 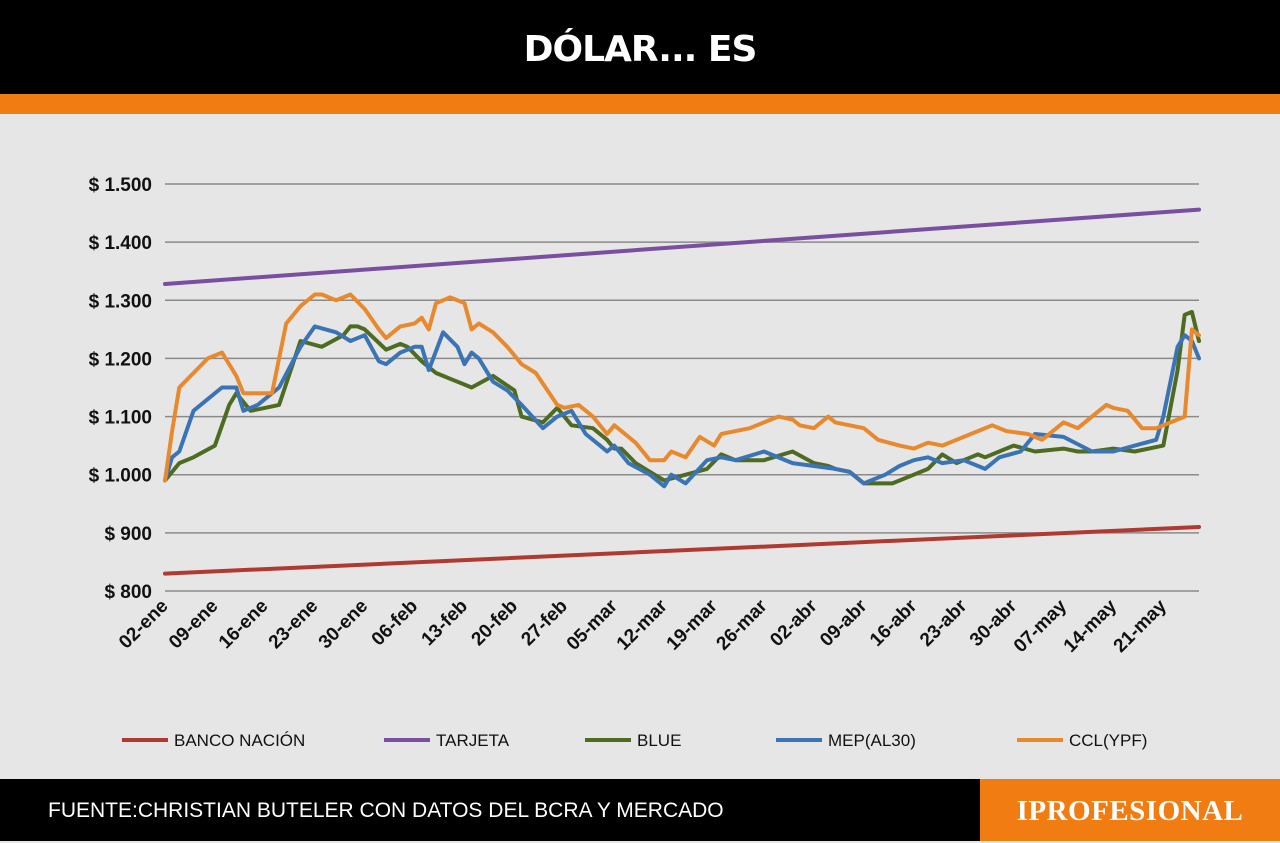 I want to click on x-tick-label: 19-mar, so click(x=692, y=624).